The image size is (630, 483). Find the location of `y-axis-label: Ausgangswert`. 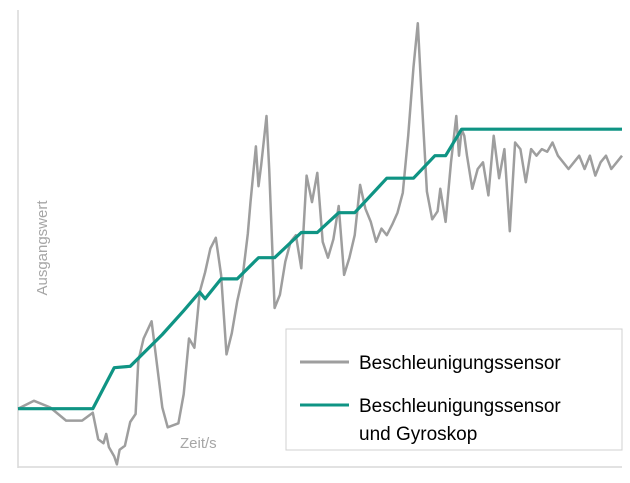

y-axis-label: Ausgangswert is located at coordinates (42, 248).